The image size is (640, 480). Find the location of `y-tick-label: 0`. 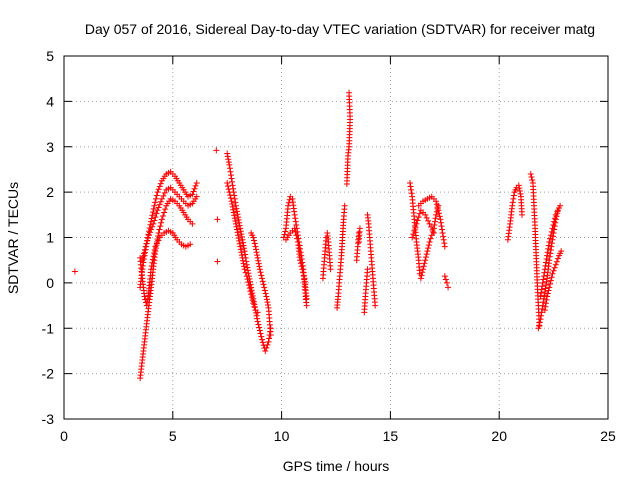

y-tick-label: 0 is located at coordinates (50, 283).